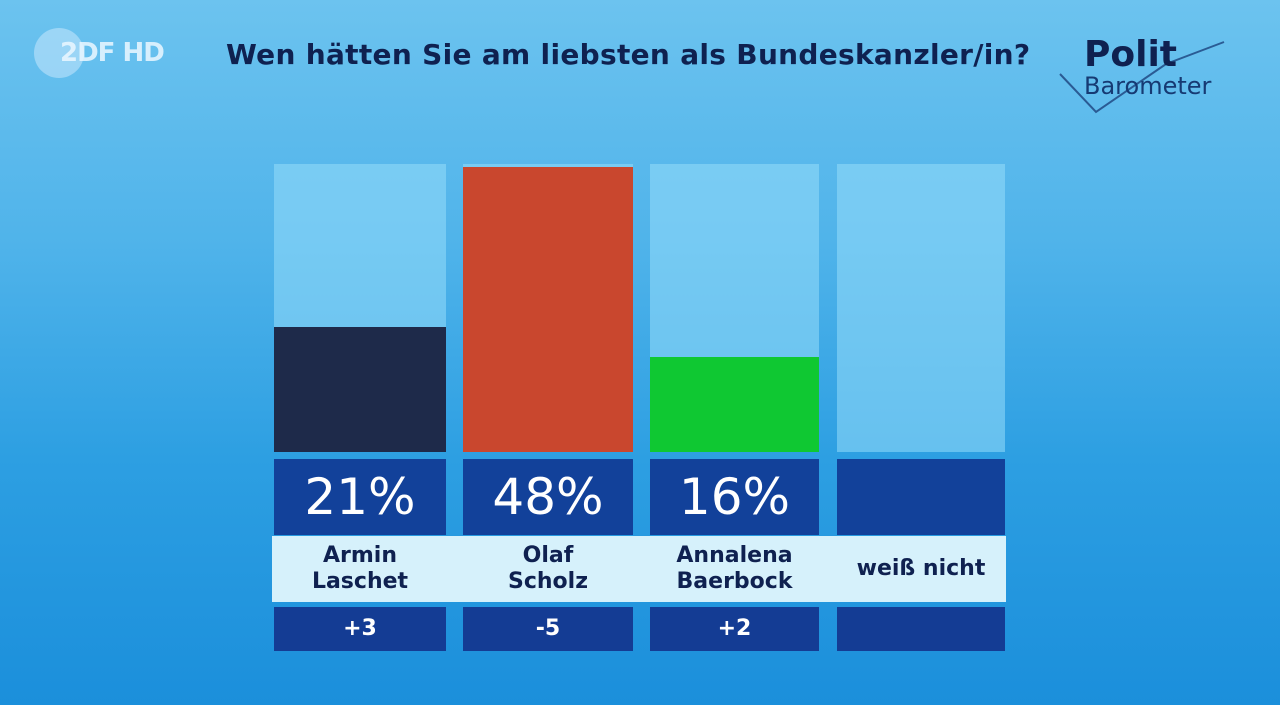 Image resolution: width=1280 pixels, height=705 pixels. What do you see at coordinates (360, 568) in the screenshot?
I see `category-label: Armin Laschet` at bounding box center [360, 568].